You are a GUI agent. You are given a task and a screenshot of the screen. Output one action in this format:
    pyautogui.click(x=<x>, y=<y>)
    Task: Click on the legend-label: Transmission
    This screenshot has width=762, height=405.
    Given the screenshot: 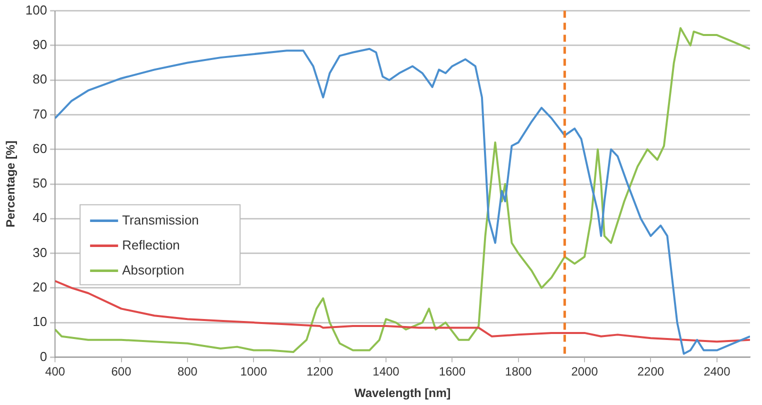 What is the action you would take?
    pyautogui.click(x=160, y=220)
    